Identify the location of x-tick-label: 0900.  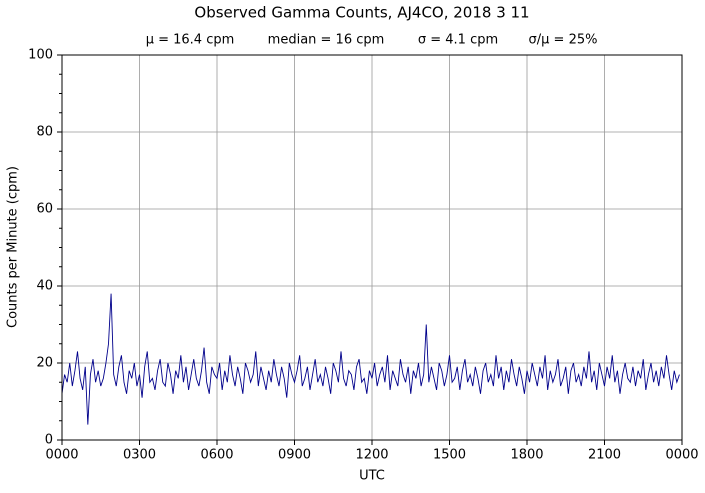
(294, 455).